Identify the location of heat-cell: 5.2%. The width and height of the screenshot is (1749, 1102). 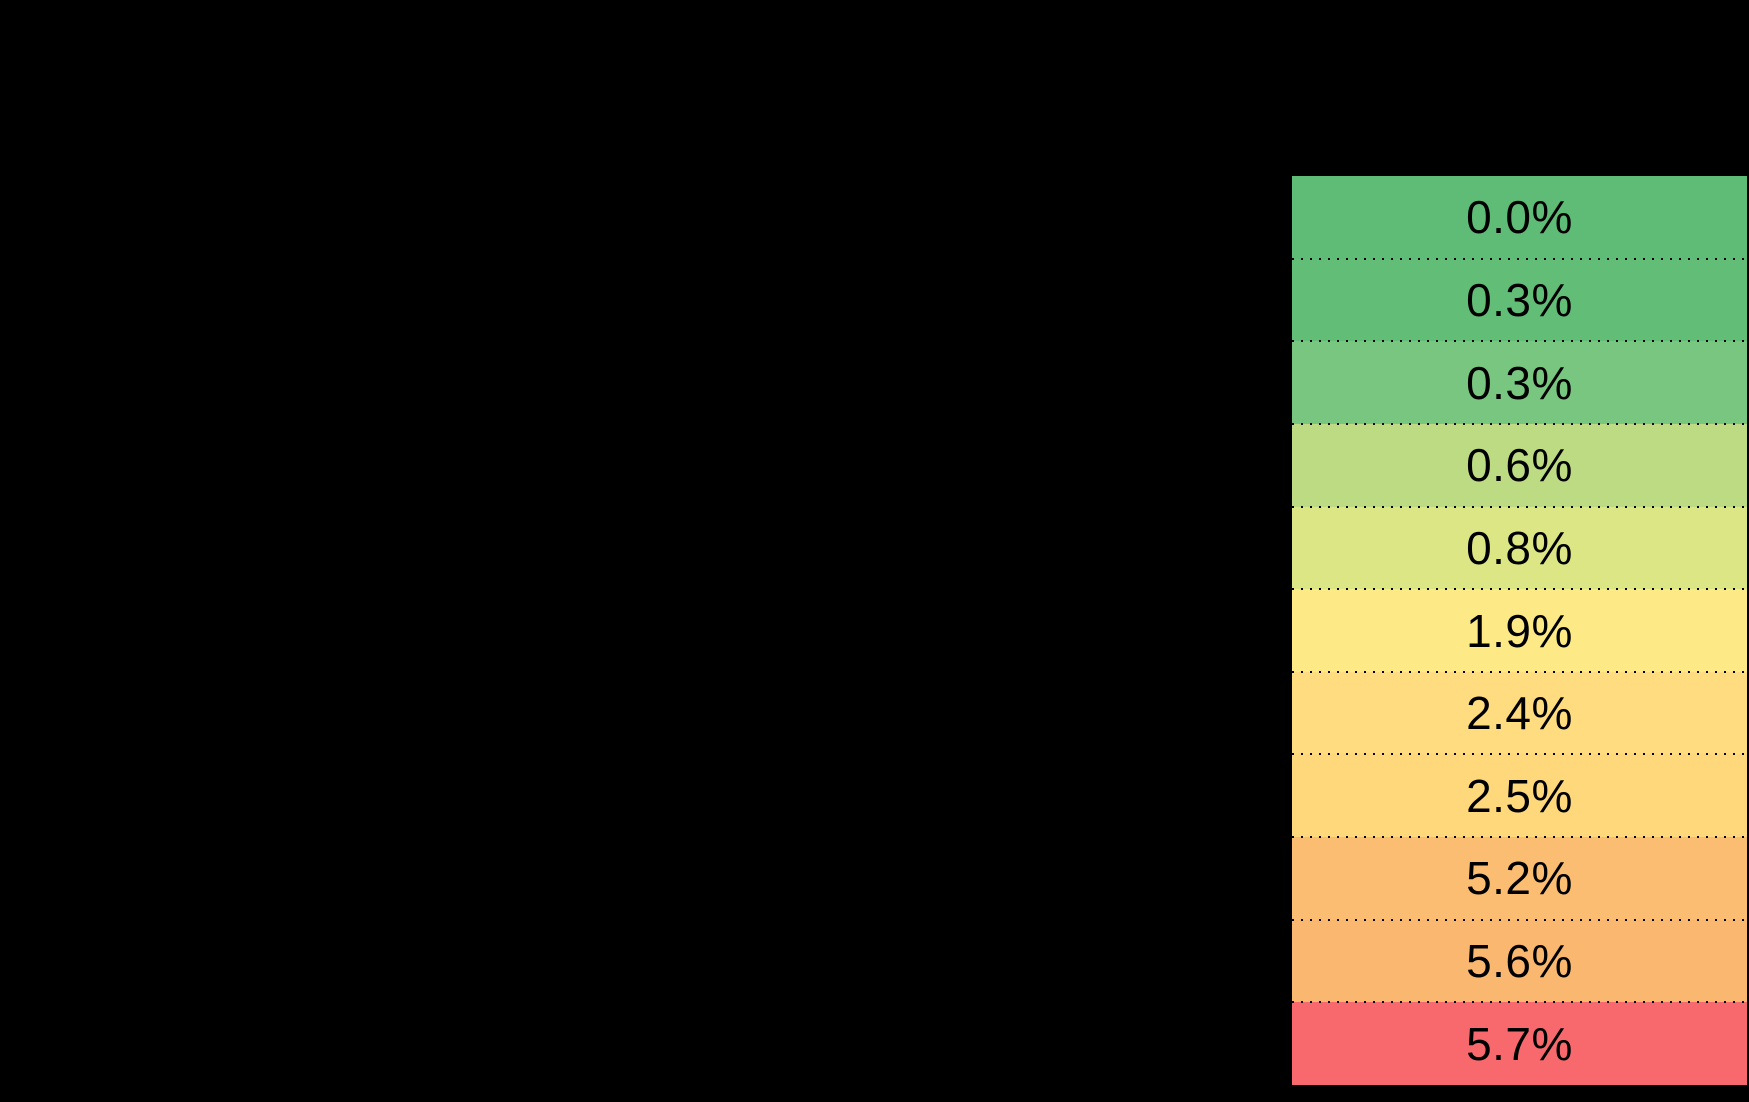
(1519, 878).